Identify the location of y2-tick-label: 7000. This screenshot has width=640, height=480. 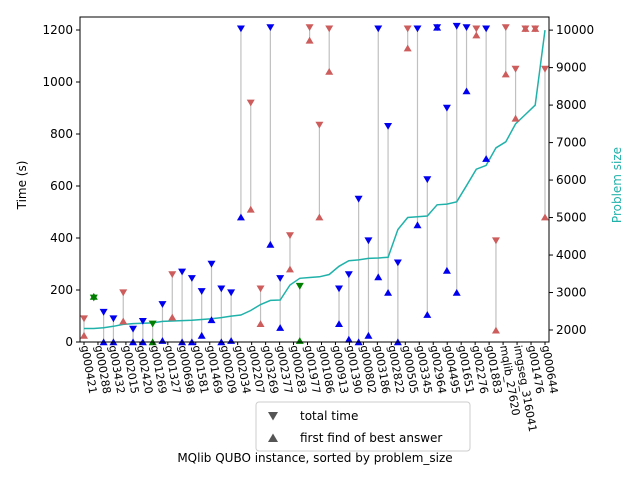
(571, 143).